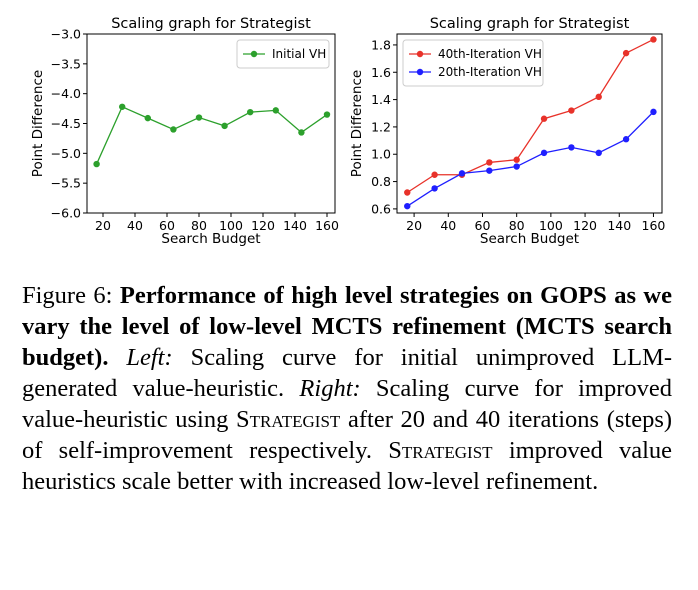 The width and height of the screenshot is (698, 590). Describe the element at coordinates (551, 225) in the screenshot. I see `right-xtick-label: 100` at that location.